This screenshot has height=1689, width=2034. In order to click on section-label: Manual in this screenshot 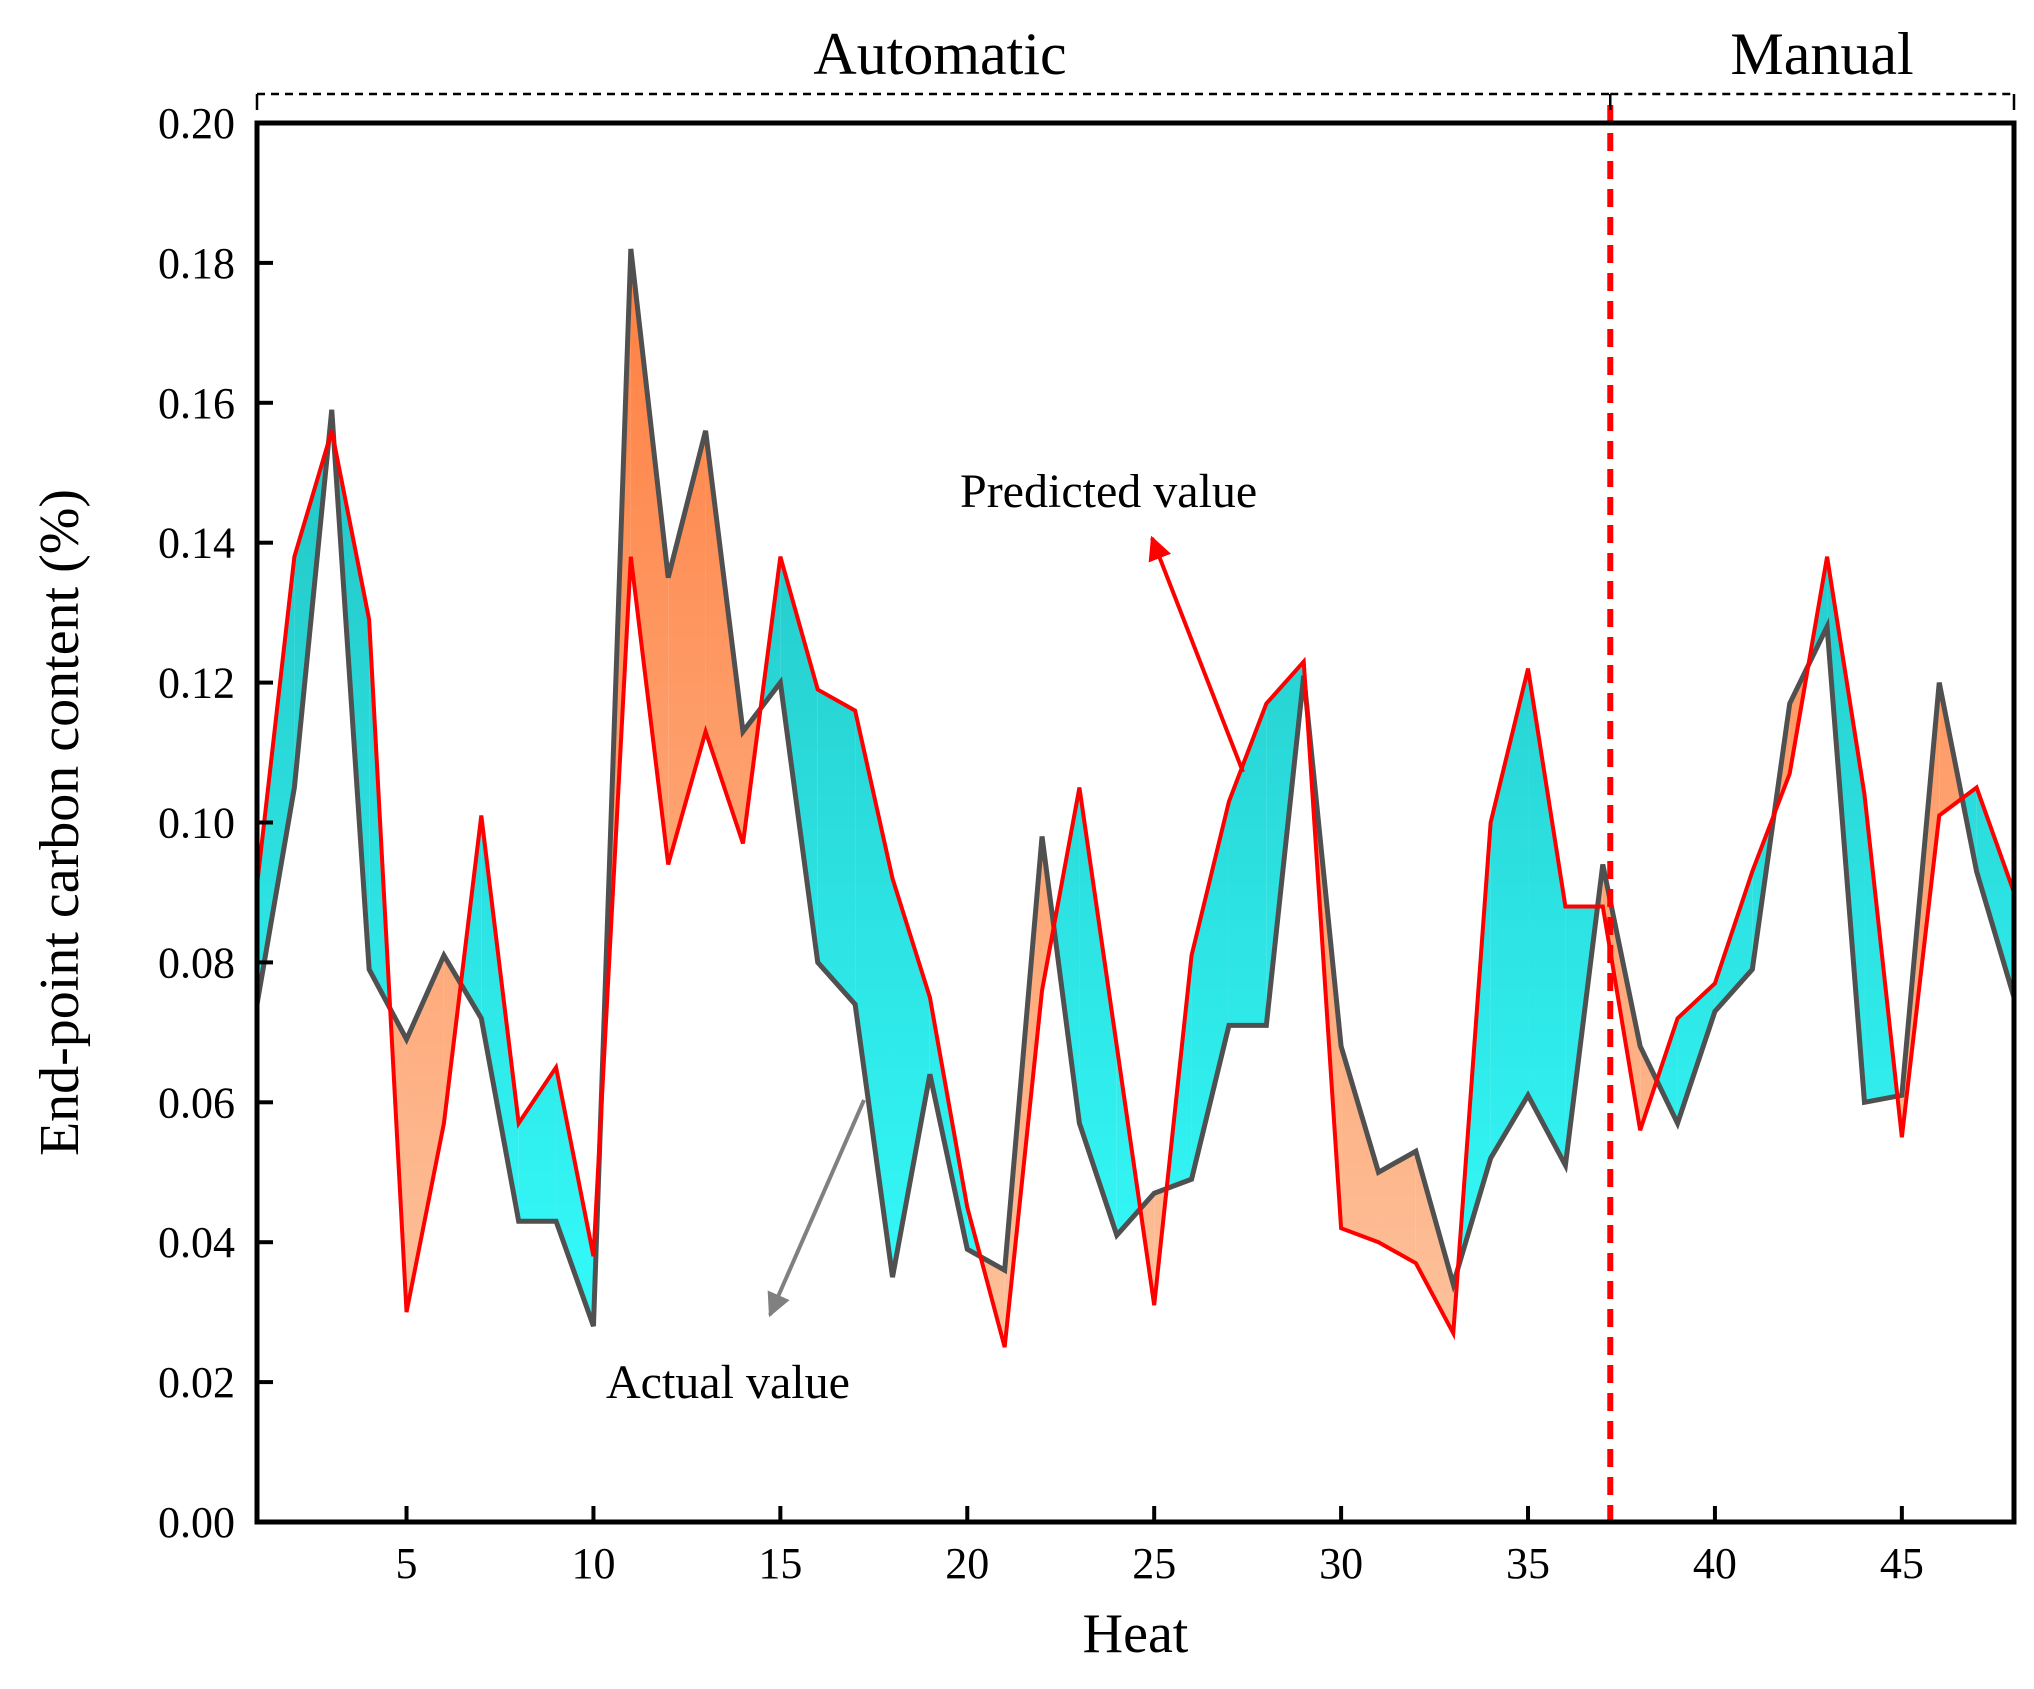, I will do `click(1821, 54)`.